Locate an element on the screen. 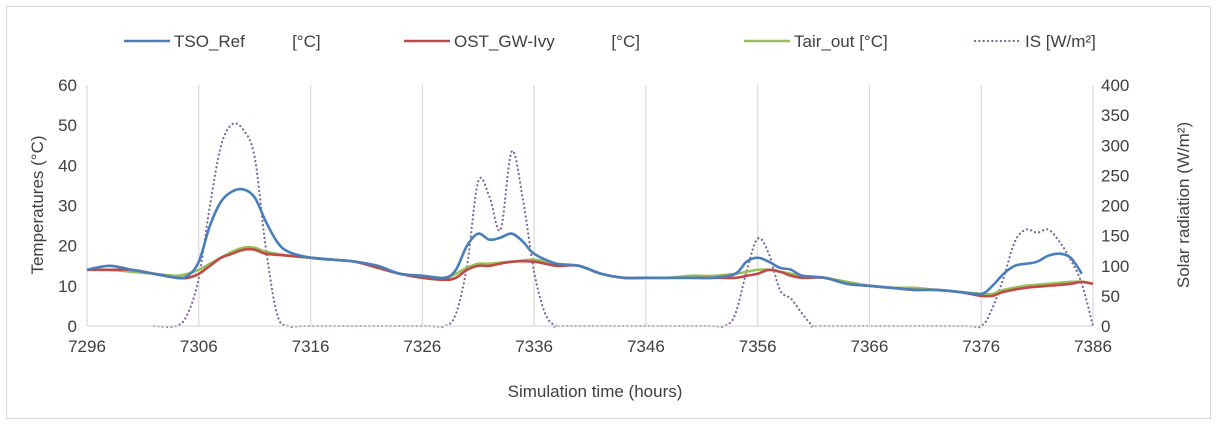 The image size is (1217, 430). legend-label-3: IS [W/m²] is located at coordinates (1060, 41).